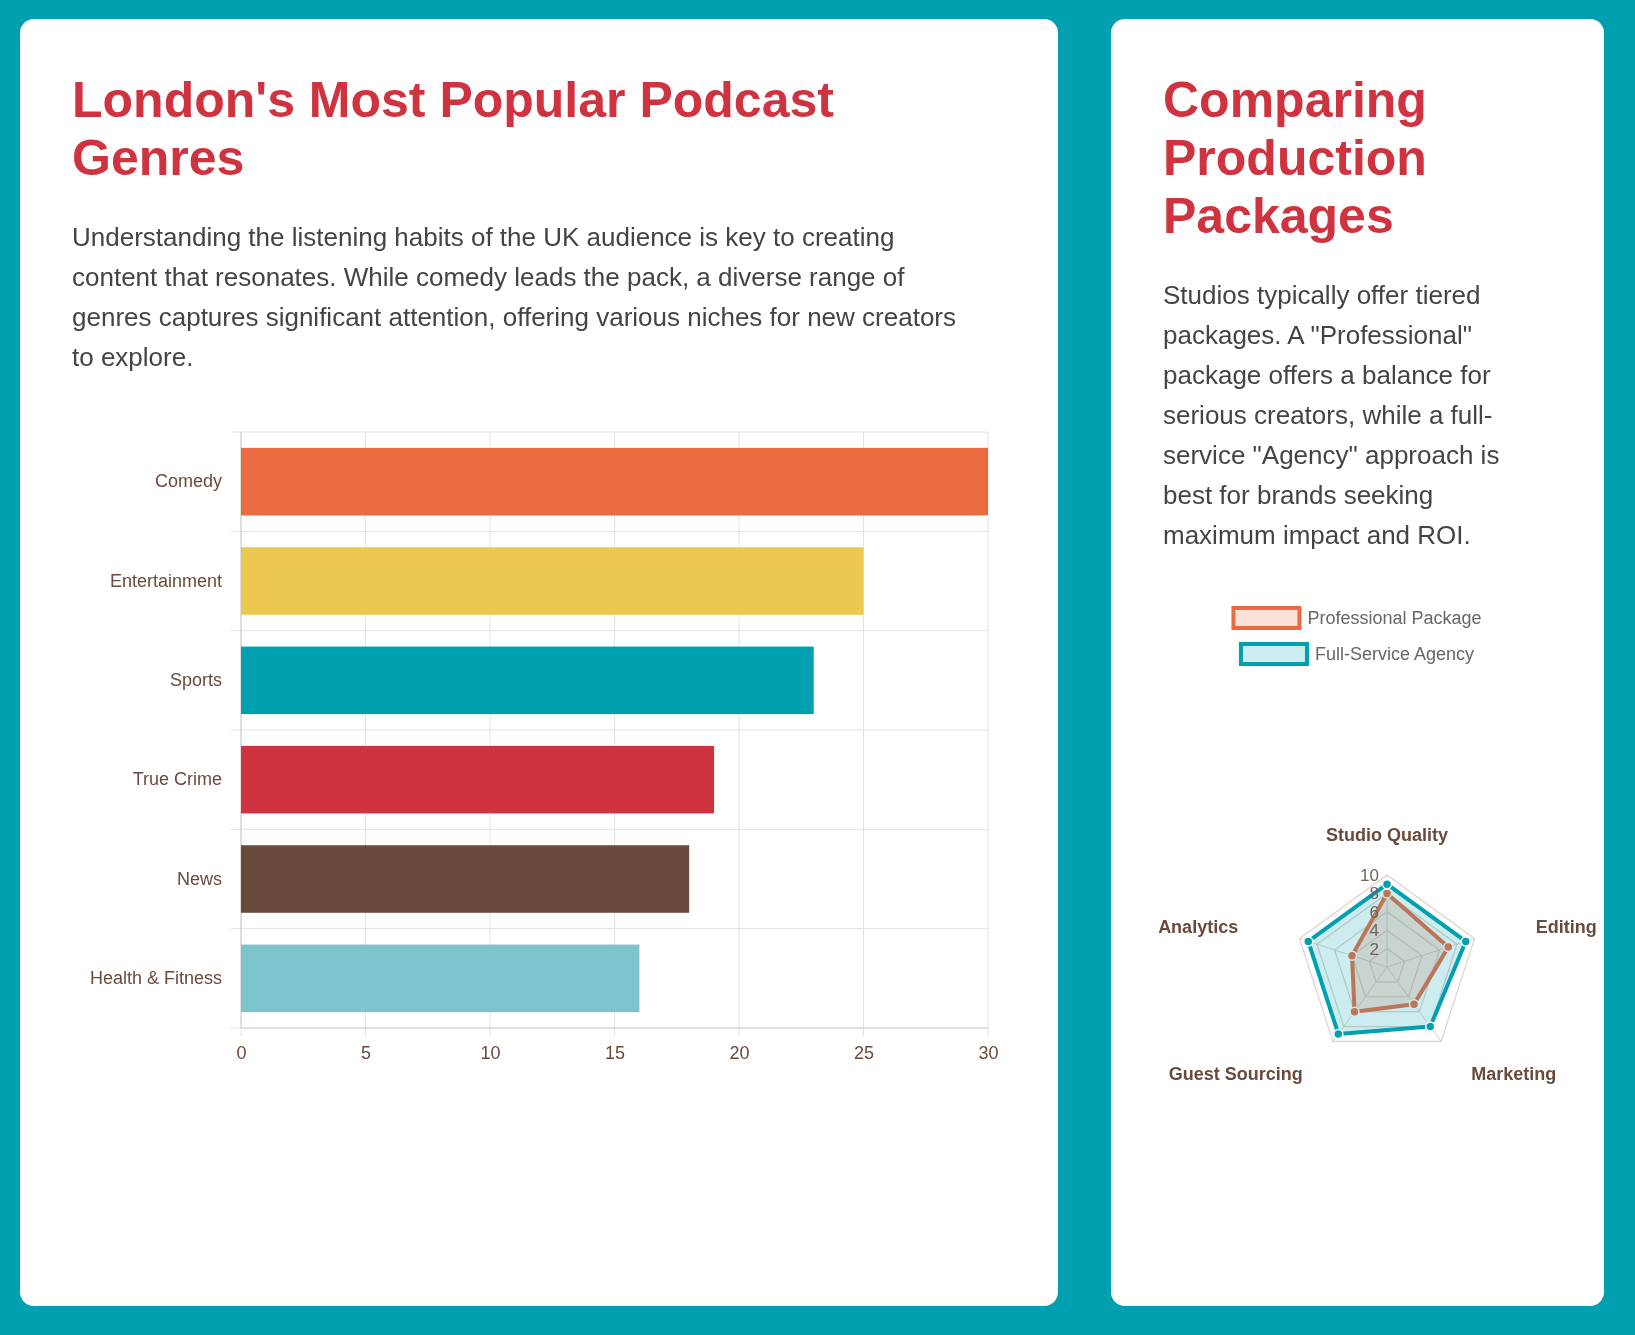 This screenshot has width=1635, height=1335. Describe the element at coordinates (1198, 926) in the screenshot. I see `spoke-label: Analytics` at that location.